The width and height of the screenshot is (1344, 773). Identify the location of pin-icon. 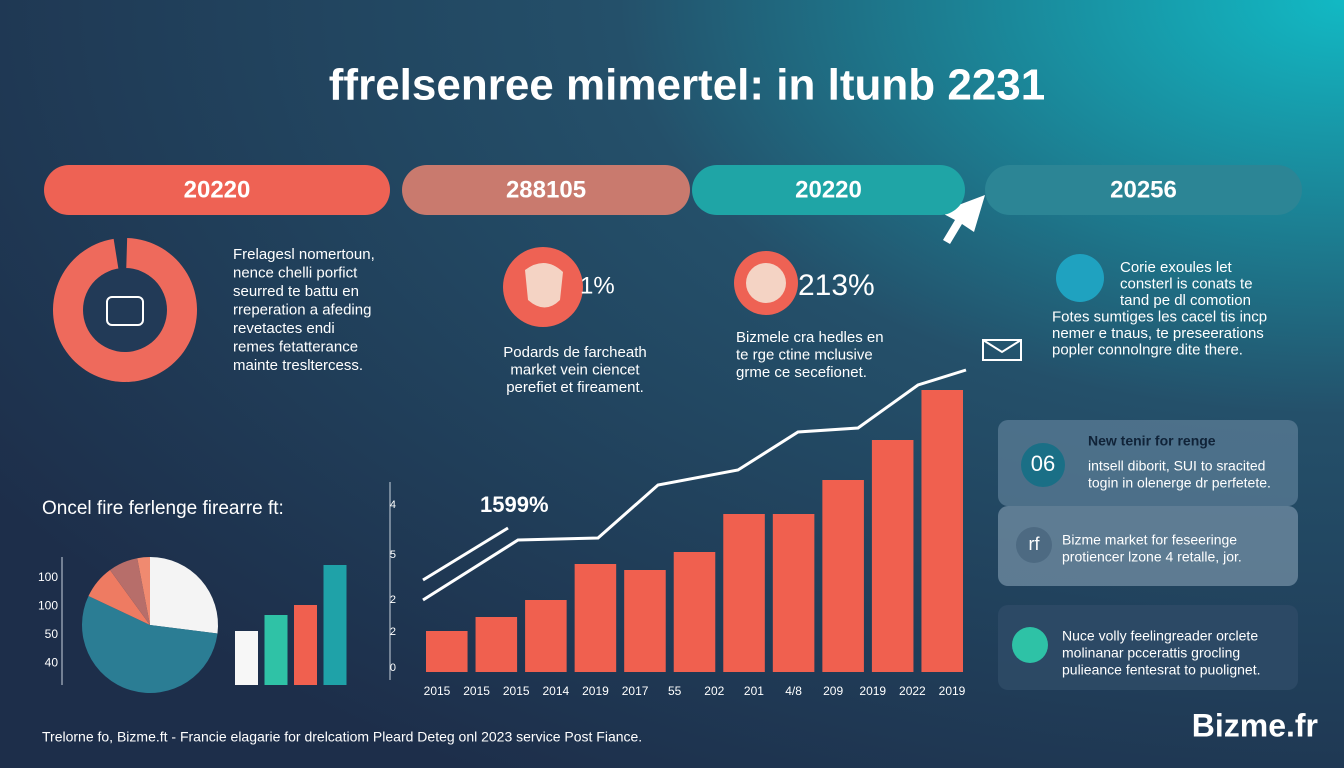
(1080, 278).